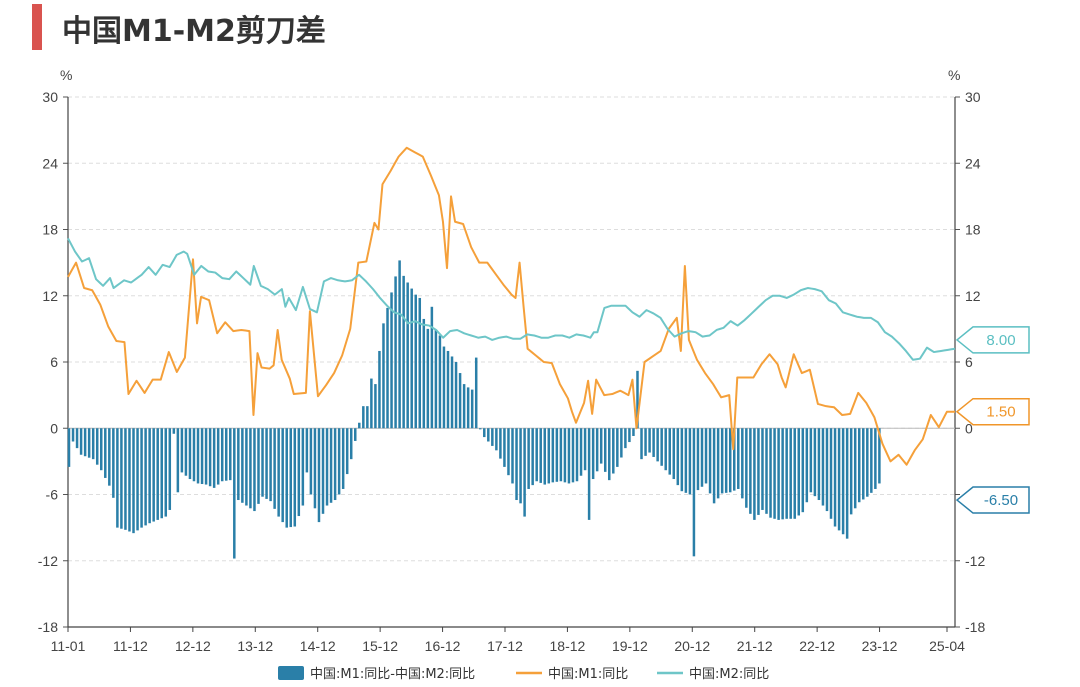 This screenshot has height=687, width=1080. What do you see at coordinates (68, 646) in the screenshot?
I see `x-tick-label: 11-01` at bounding box center [68, 646].